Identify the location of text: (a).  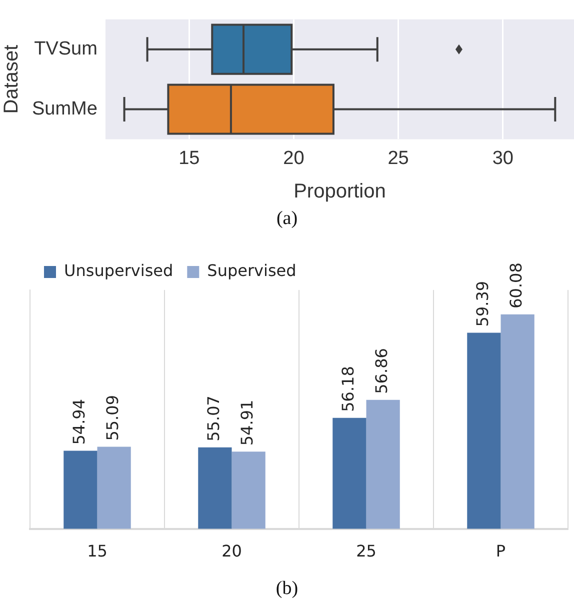
(287, 219).